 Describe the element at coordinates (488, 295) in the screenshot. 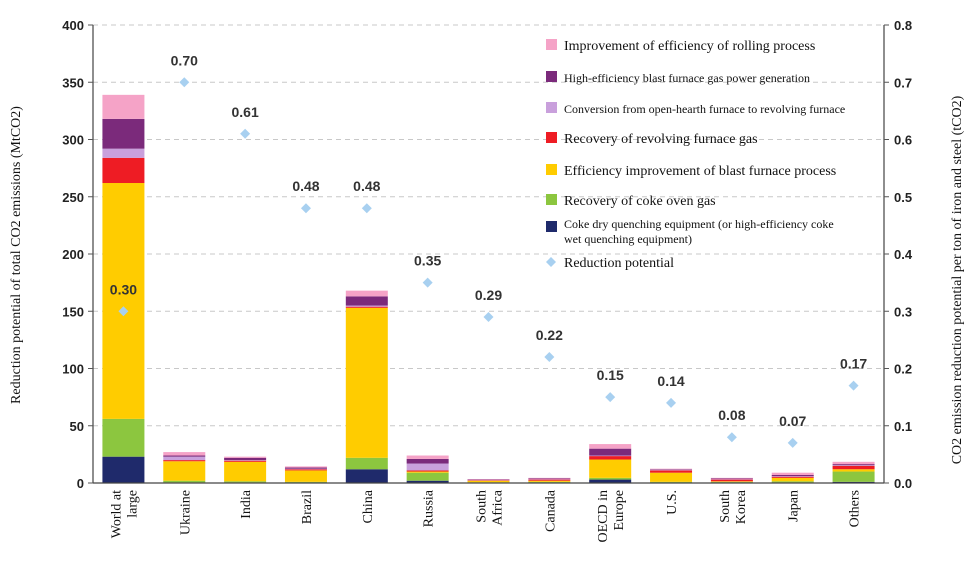

I see `data-label: 0.29` at that location.